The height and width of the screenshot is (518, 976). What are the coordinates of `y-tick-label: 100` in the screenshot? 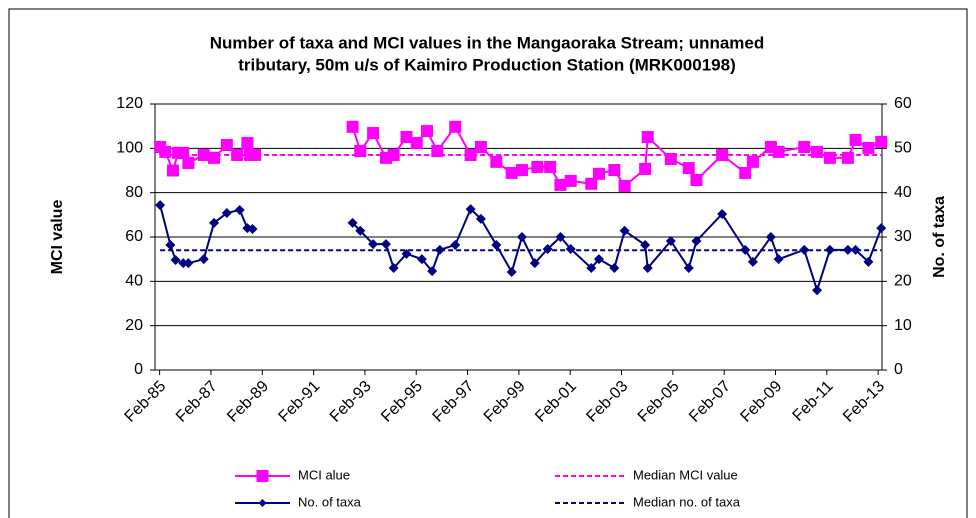 It's located at (129, 148).